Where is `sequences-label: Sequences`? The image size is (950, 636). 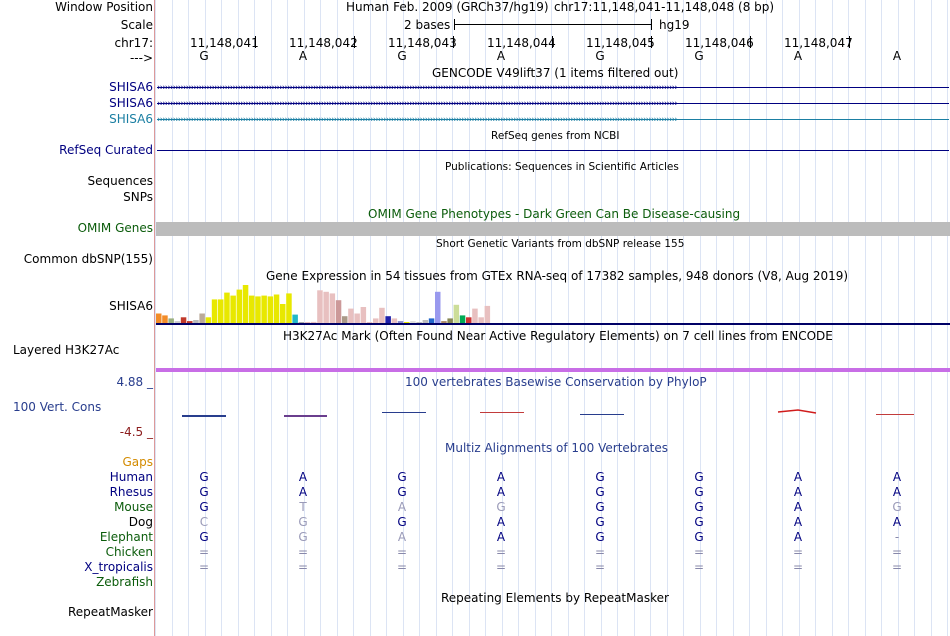 sequences-label: Sequences is located at coordinates (120, 181).